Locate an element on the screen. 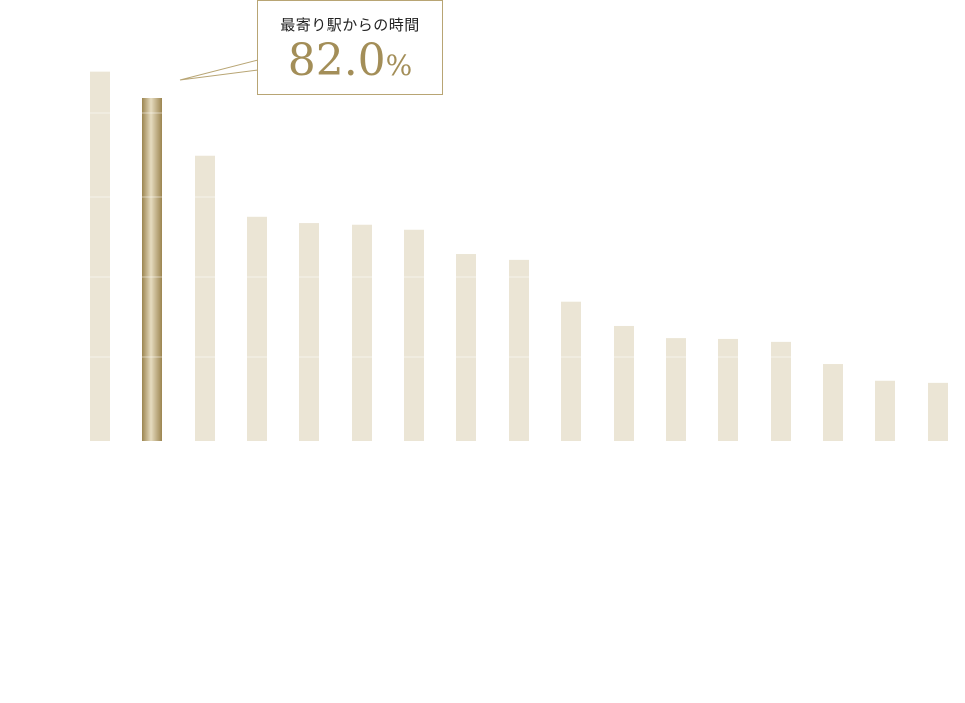  callout-value-wrap: 82.0% is located at coordinates (350, 63).